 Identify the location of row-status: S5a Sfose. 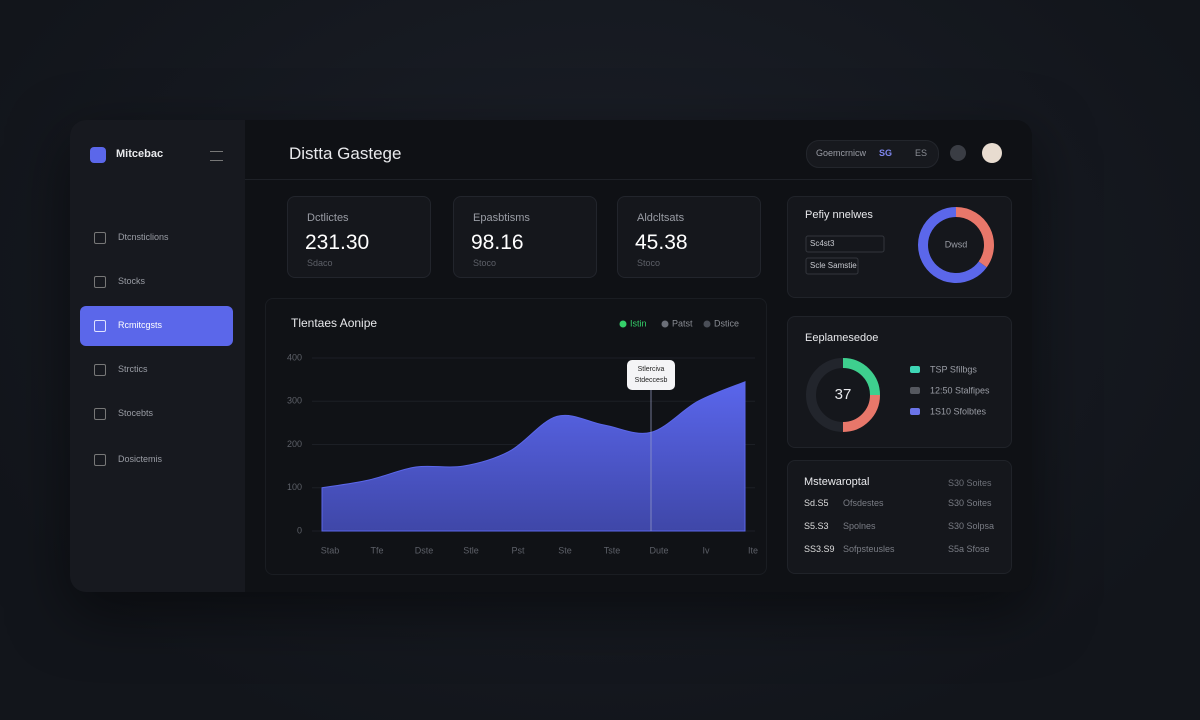
(969, 549).